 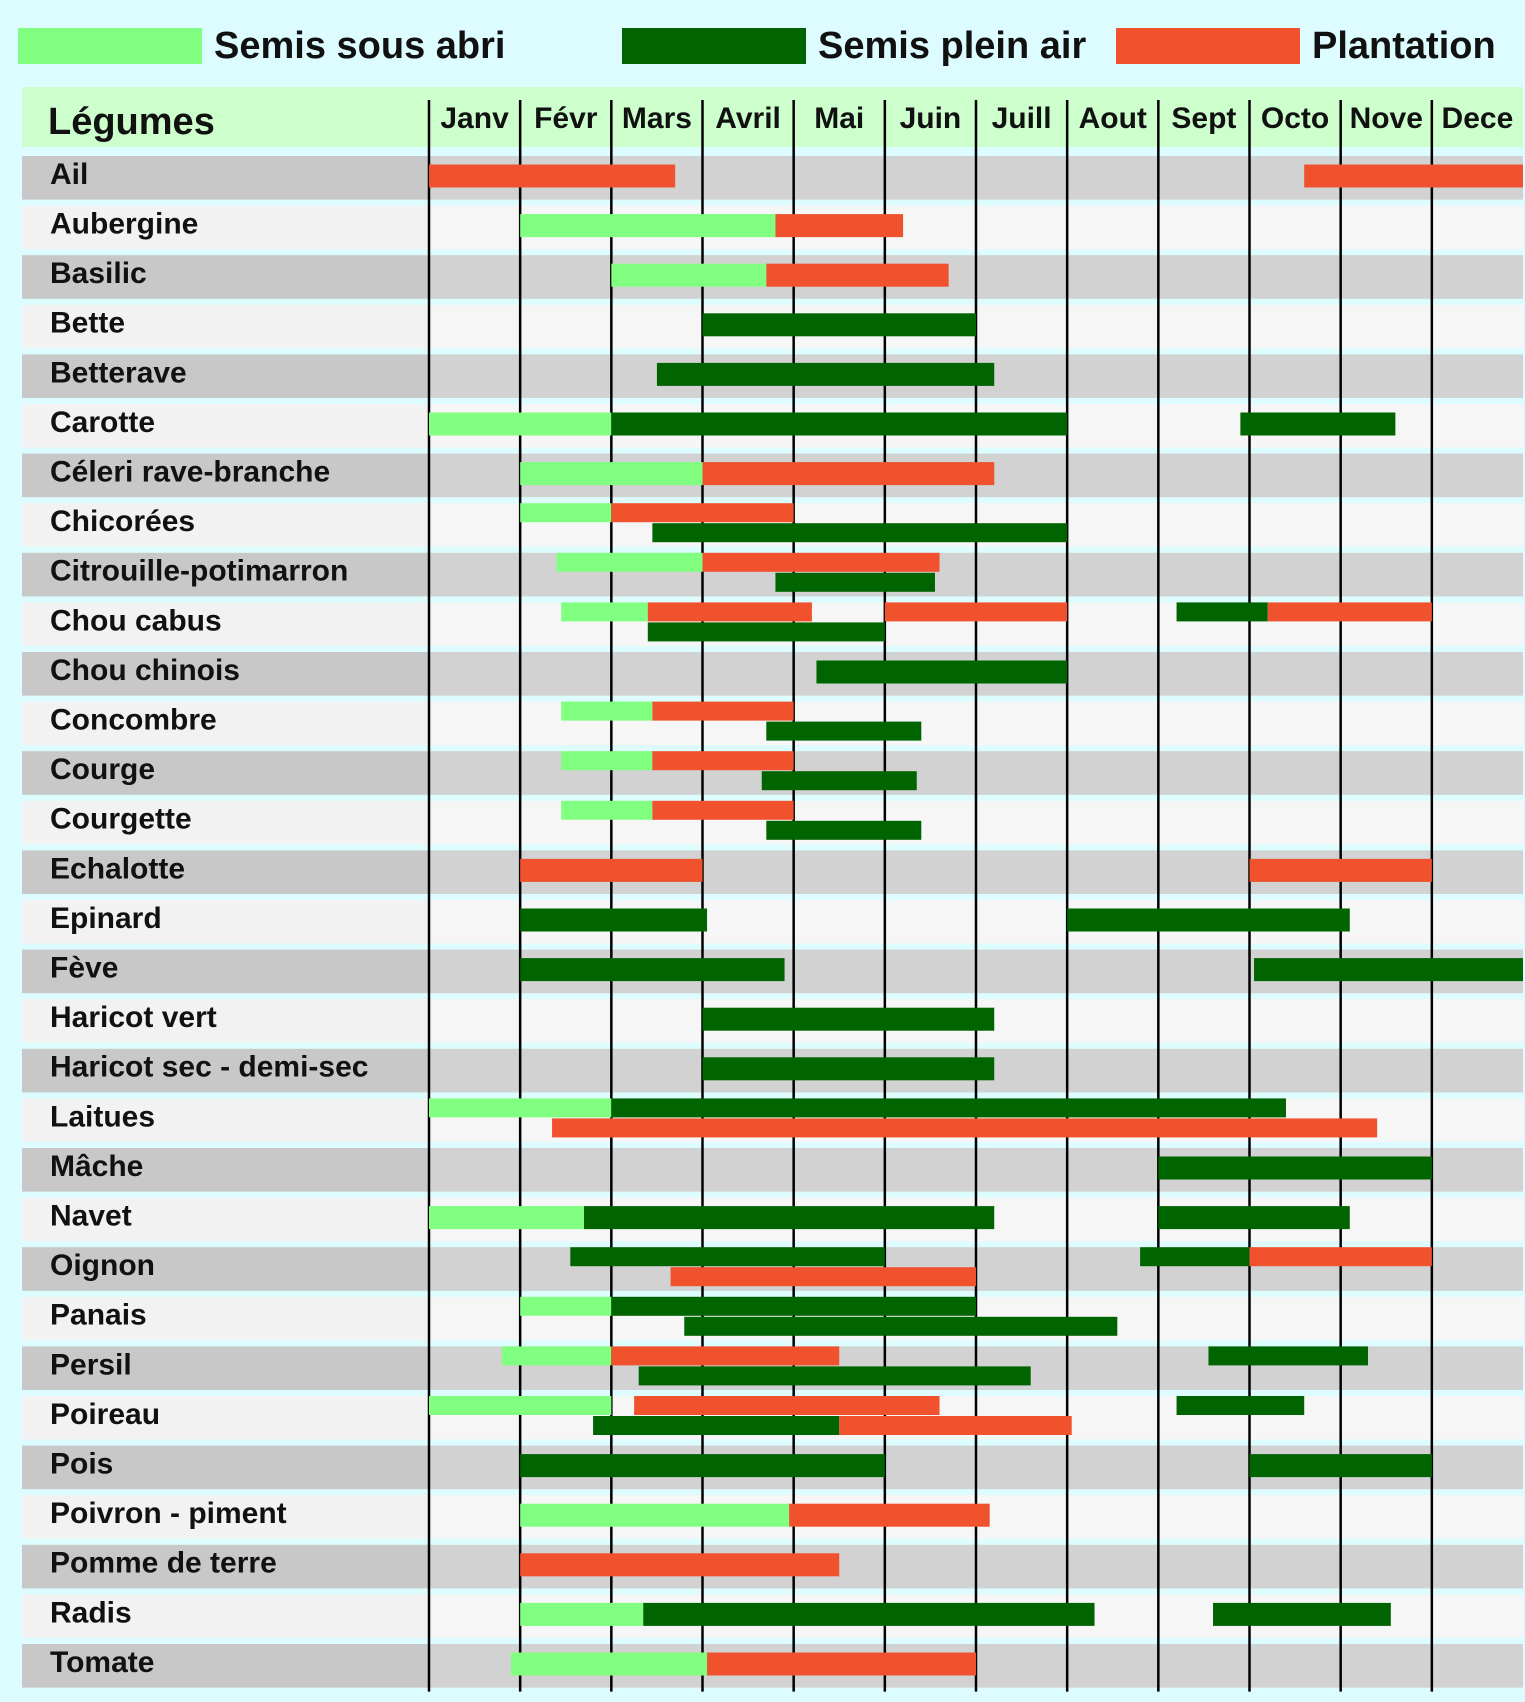 What do you see at coordinates (98, 273) in the screenshot?
I see `category-label: Basilic` at bounding box center [98, 273].